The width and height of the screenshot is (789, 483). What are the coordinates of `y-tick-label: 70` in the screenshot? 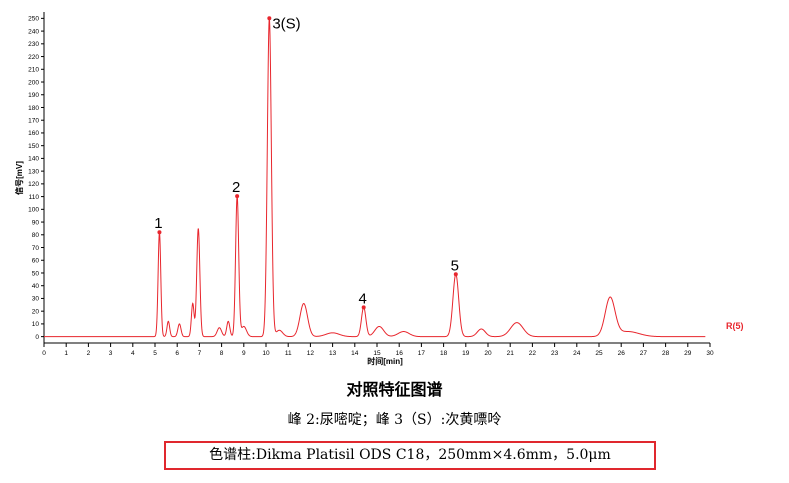 It's located at (36, 248).